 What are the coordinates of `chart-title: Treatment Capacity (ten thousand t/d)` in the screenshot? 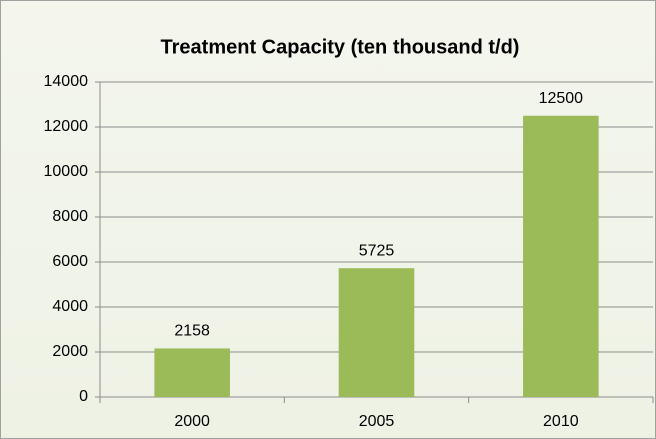 It's located at (340, 47).